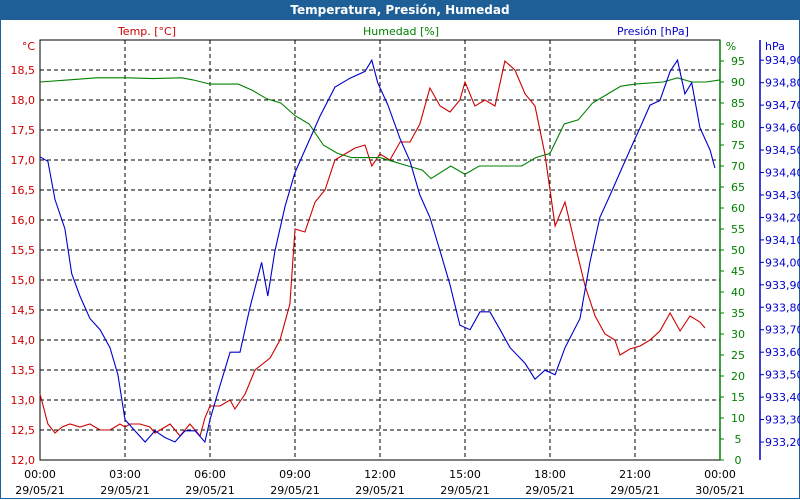  Describe the element at coordinates (782, 217) in the screenshot. I see `pressure-tick-label: 934,20` at that location.